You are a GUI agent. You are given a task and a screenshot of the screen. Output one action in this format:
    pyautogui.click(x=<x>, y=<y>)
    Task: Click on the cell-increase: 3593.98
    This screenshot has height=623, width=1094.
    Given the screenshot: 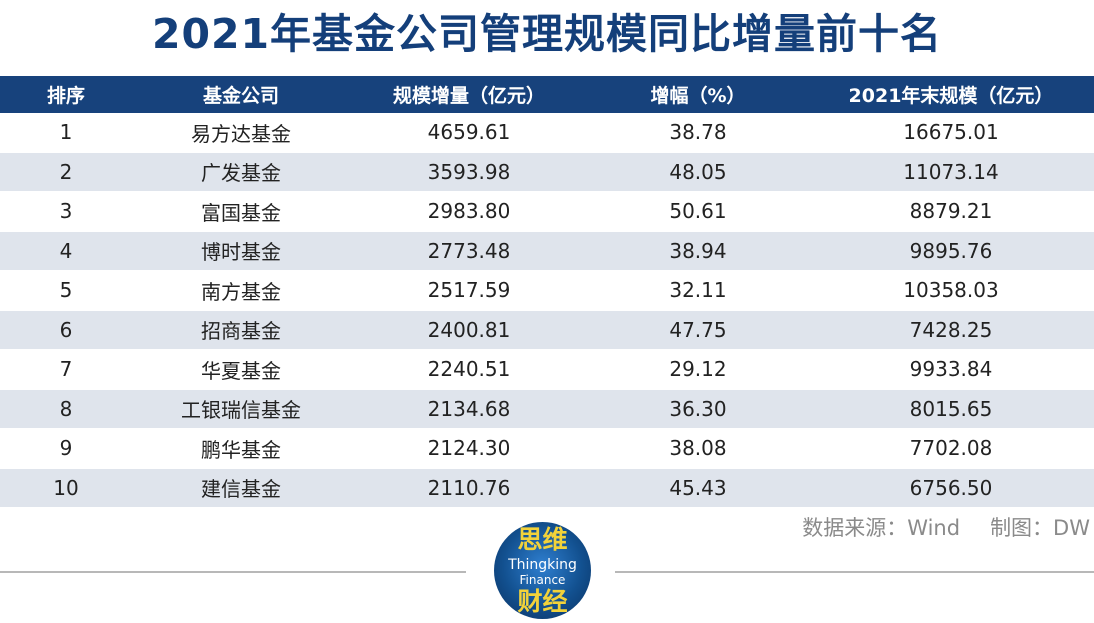 What is the action you would take?
    pyautogui.click(x=469, y=171)
    